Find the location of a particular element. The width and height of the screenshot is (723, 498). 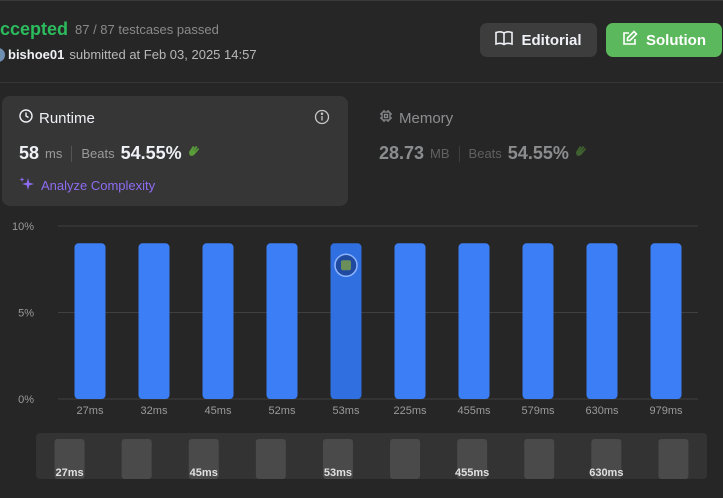

book-icon is located at coordinates (504, 40).